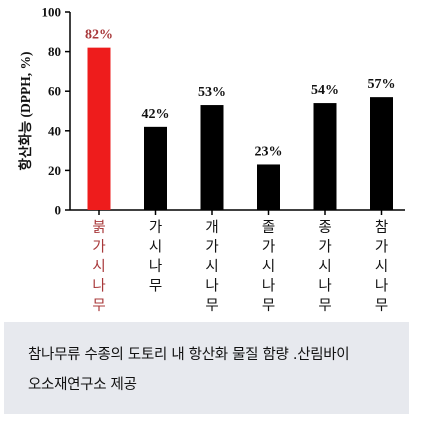 The width and height of the screenshot is (429, 426). I want to click on data-label: 42%, so click(156, 114).